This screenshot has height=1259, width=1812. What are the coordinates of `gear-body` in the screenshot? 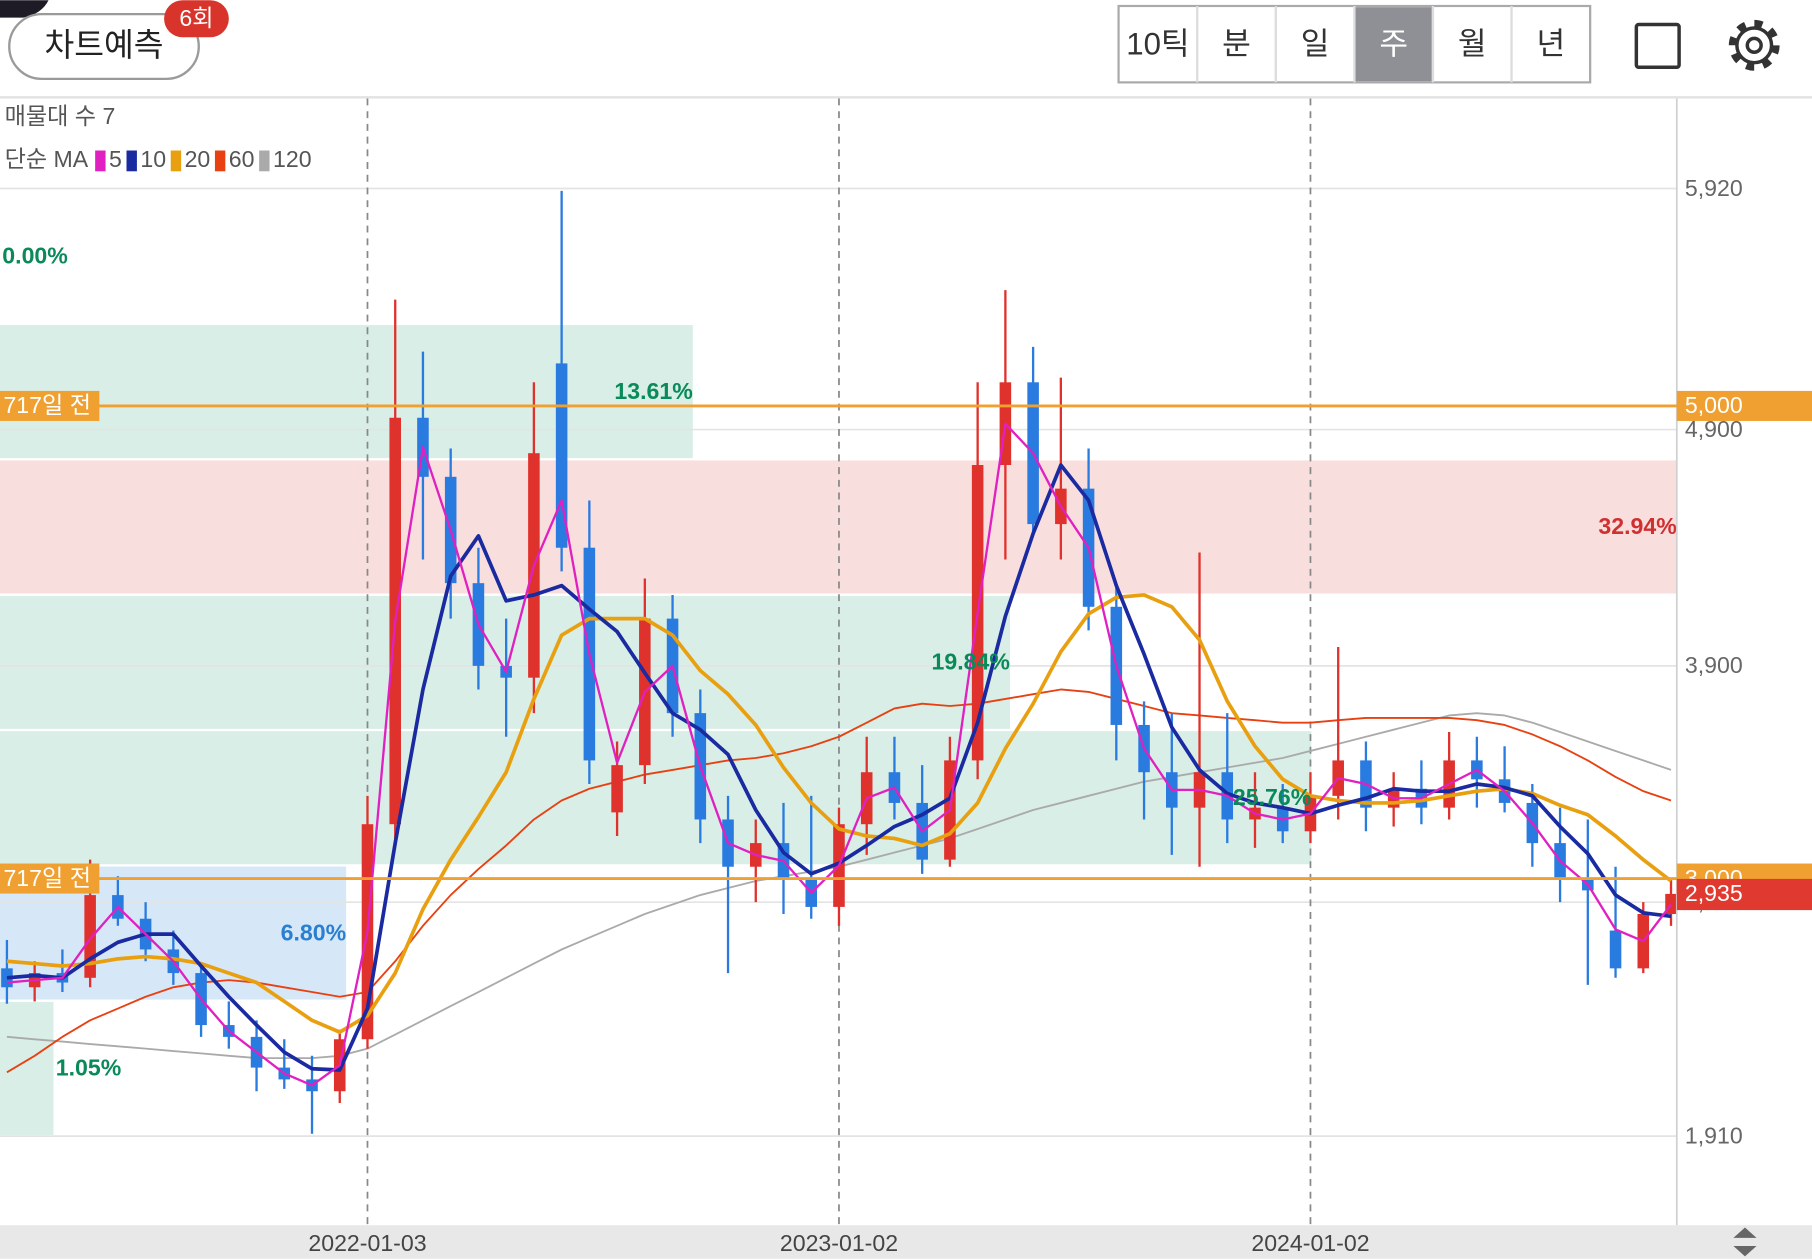 It's located at (1754, 45).